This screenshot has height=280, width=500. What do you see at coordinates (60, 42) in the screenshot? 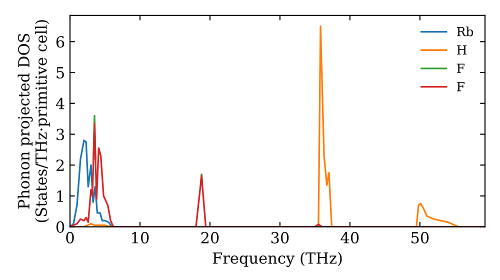
I see `y-tick-label: 6` at bounding box center [60, 42].